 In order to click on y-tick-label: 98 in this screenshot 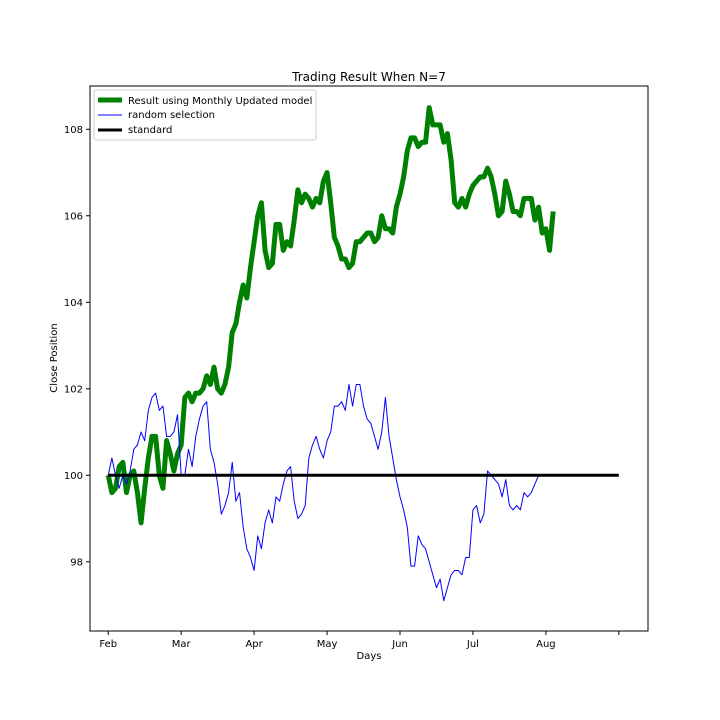, I will do `click(76, 562)`.